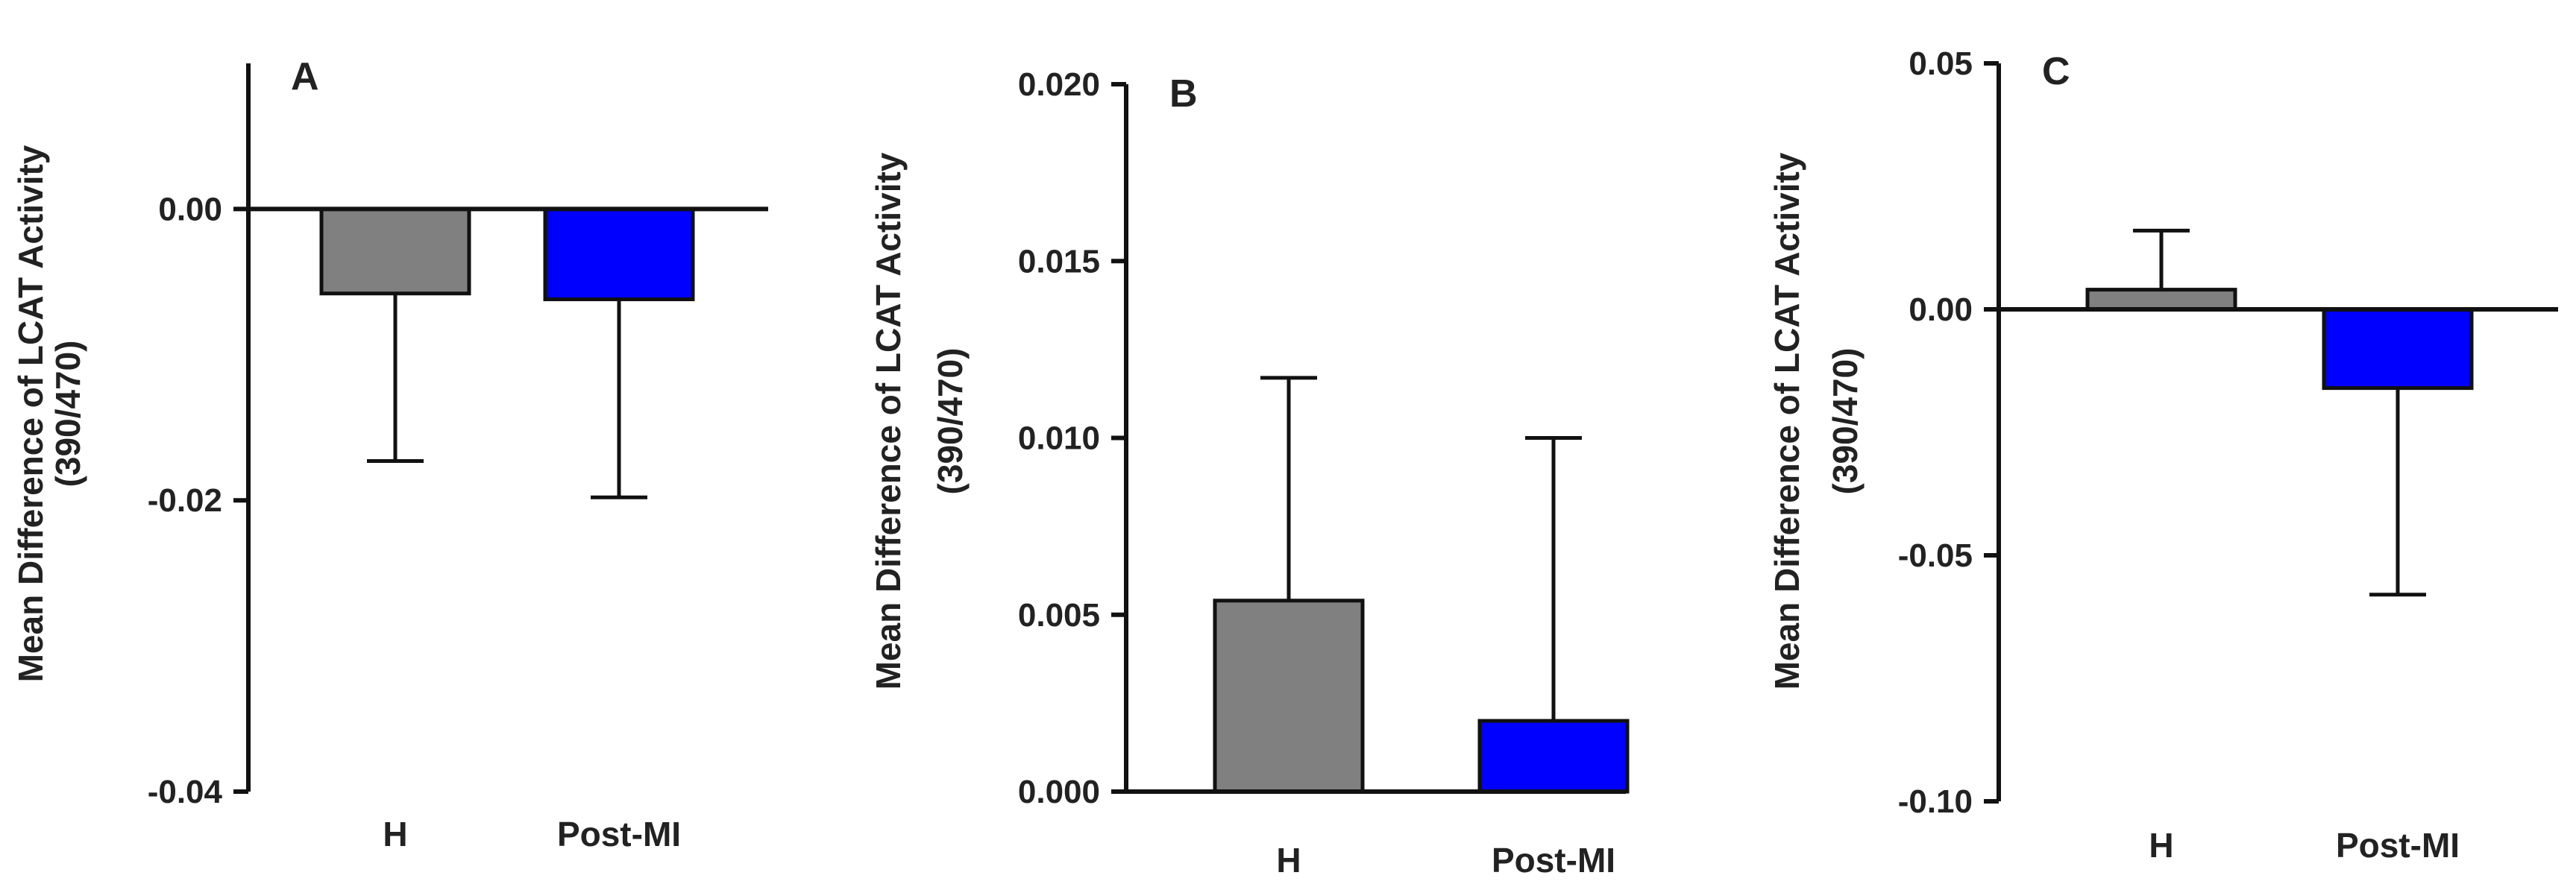  I want to click on panel-c-category-label-post-mi: Post-MI, so click(2398, 845).